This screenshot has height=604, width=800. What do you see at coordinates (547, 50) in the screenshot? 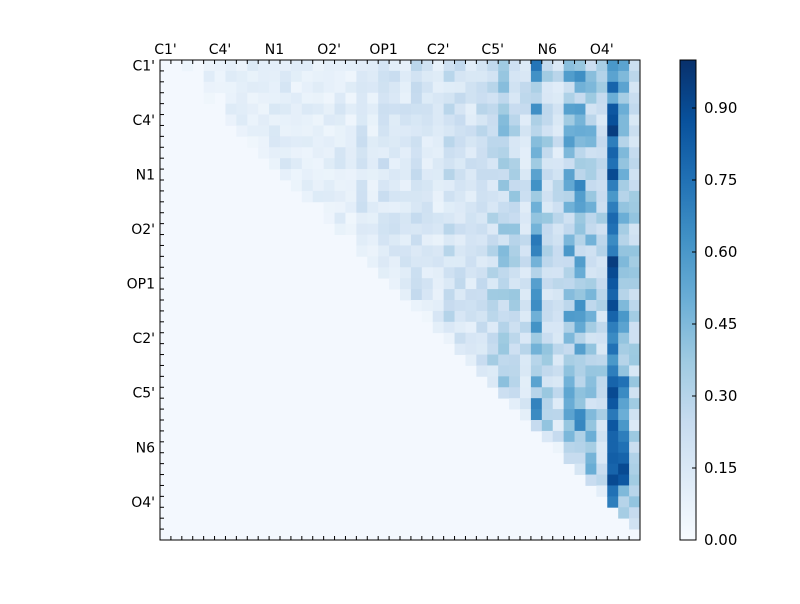
I see `x-tick-label: N6` at bounding box center [547, 50].